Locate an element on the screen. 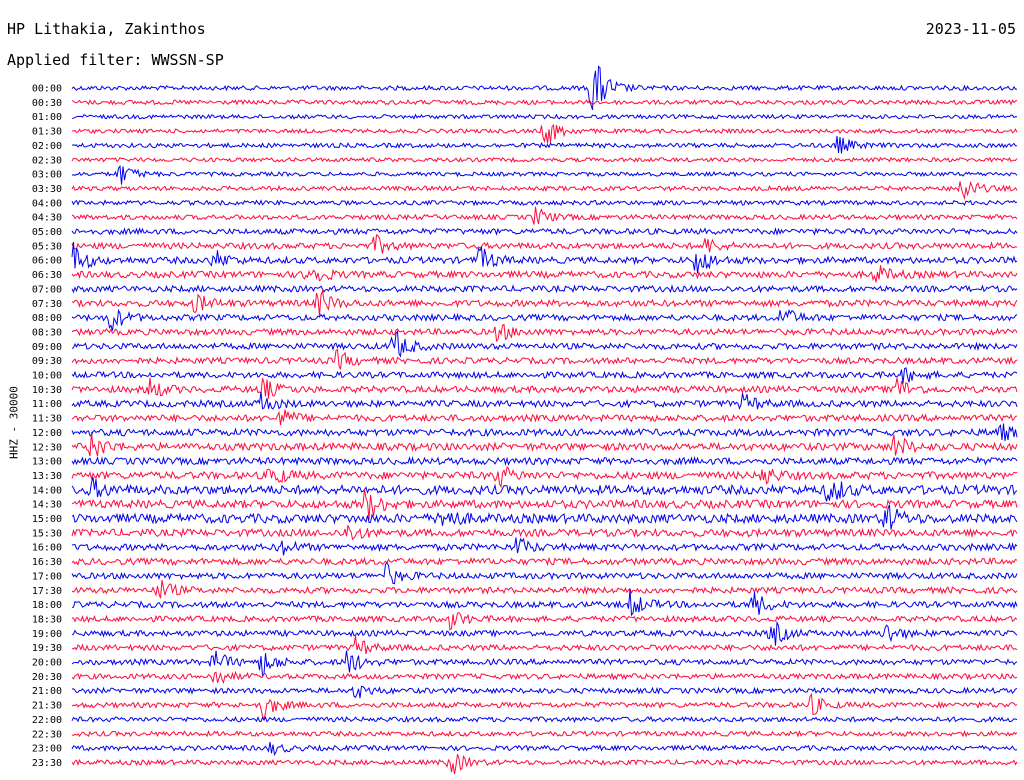 This screenshot has width=1024, height=780. time-label: 23:00 is located at coordinates (47, 749).